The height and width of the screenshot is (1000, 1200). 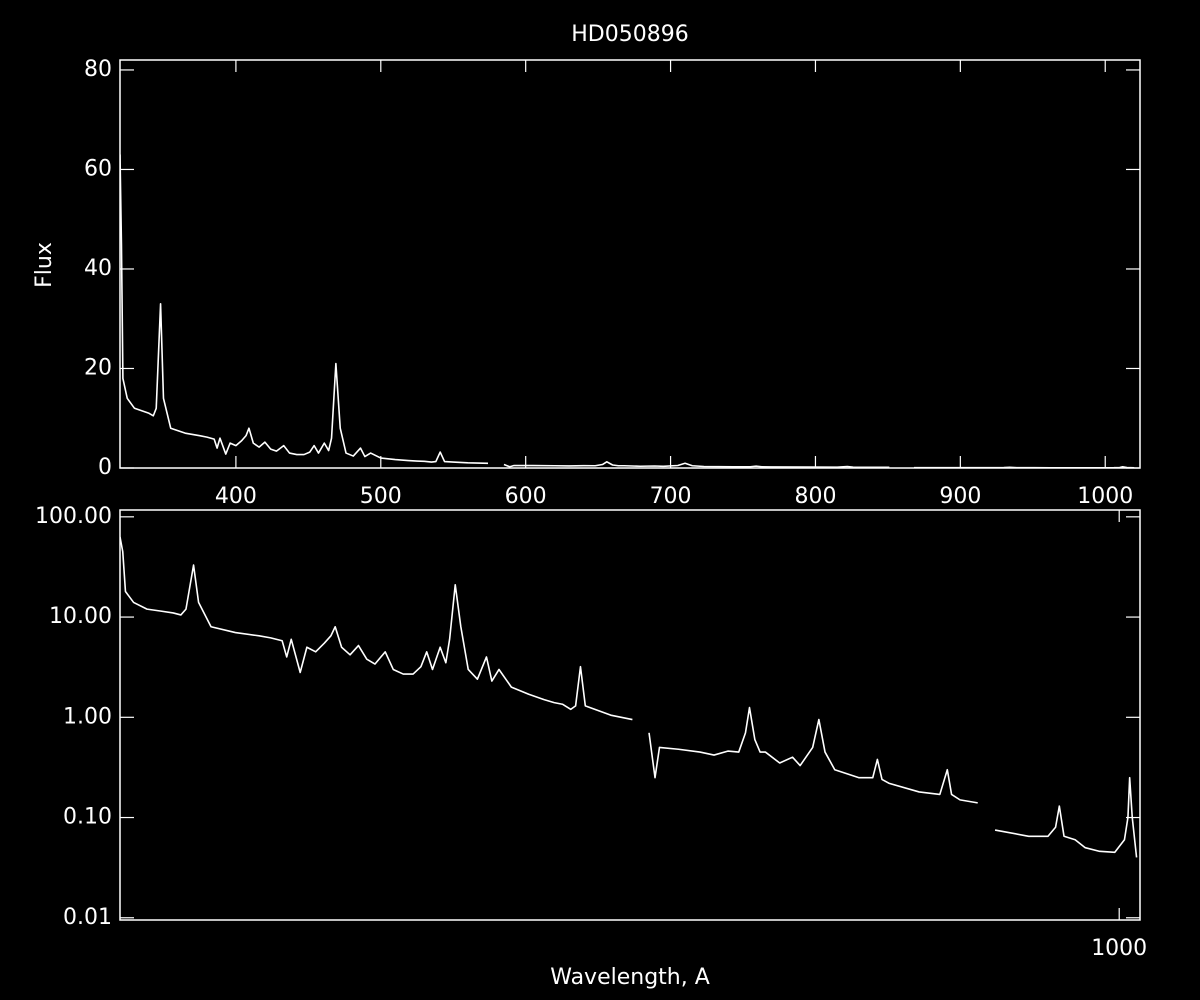 What do you see at coordinates (960, 496) in the screenshot?
I see `x-tick-label: 900` at bounding box center [960, 496].